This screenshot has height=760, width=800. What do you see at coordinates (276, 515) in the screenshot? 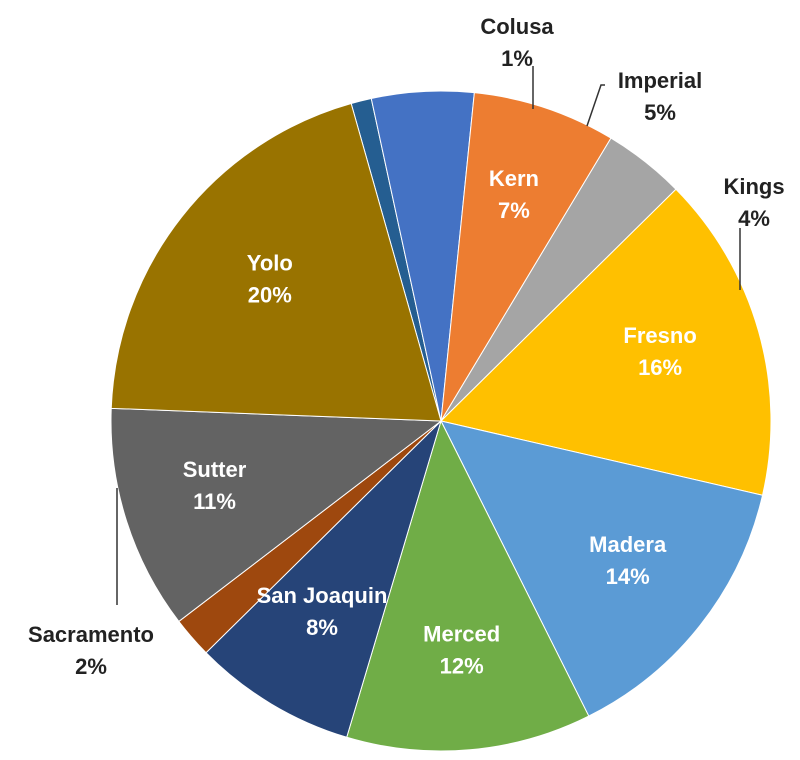
I see `pie-slice-sutter` at bounding box center [276, 515].